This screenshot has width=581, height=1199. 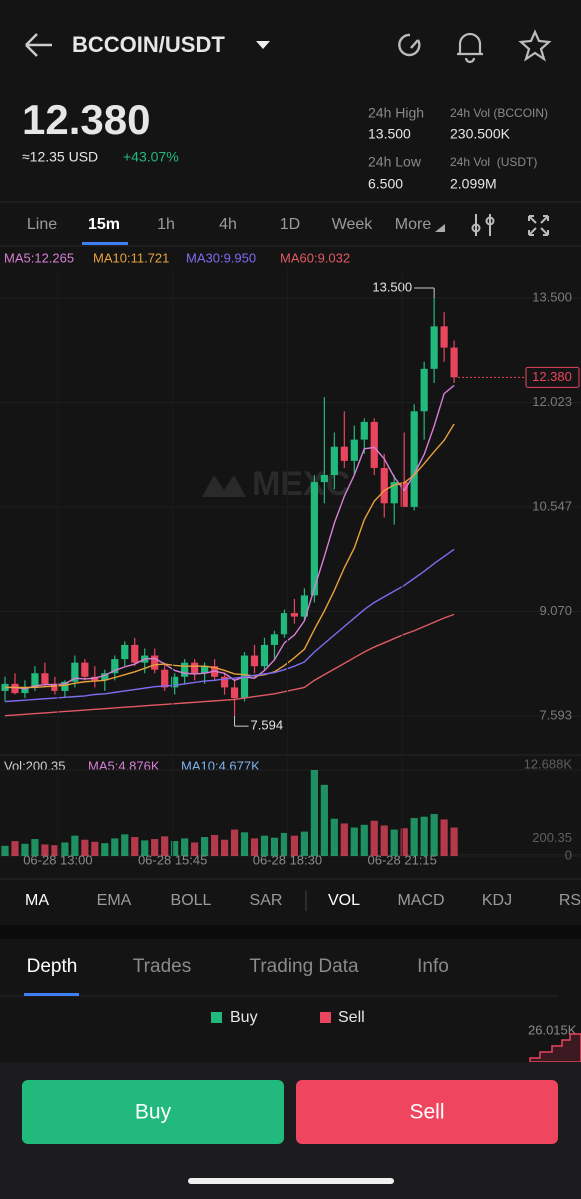 I want to click on x-tick-label: 06-28 15:45, so click(x=172, y=859).